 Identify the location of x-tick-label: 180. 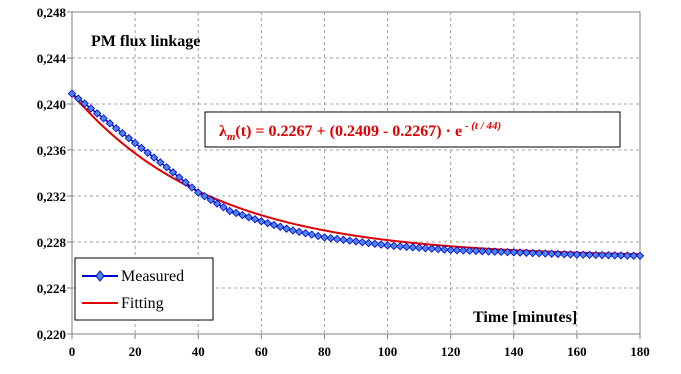
(640, 351).